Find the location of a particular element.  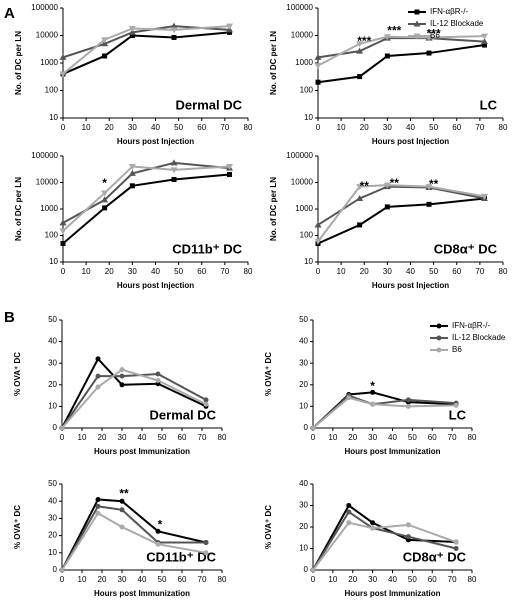

y-tick-label: 10000 is located at coordinates (47, 35).